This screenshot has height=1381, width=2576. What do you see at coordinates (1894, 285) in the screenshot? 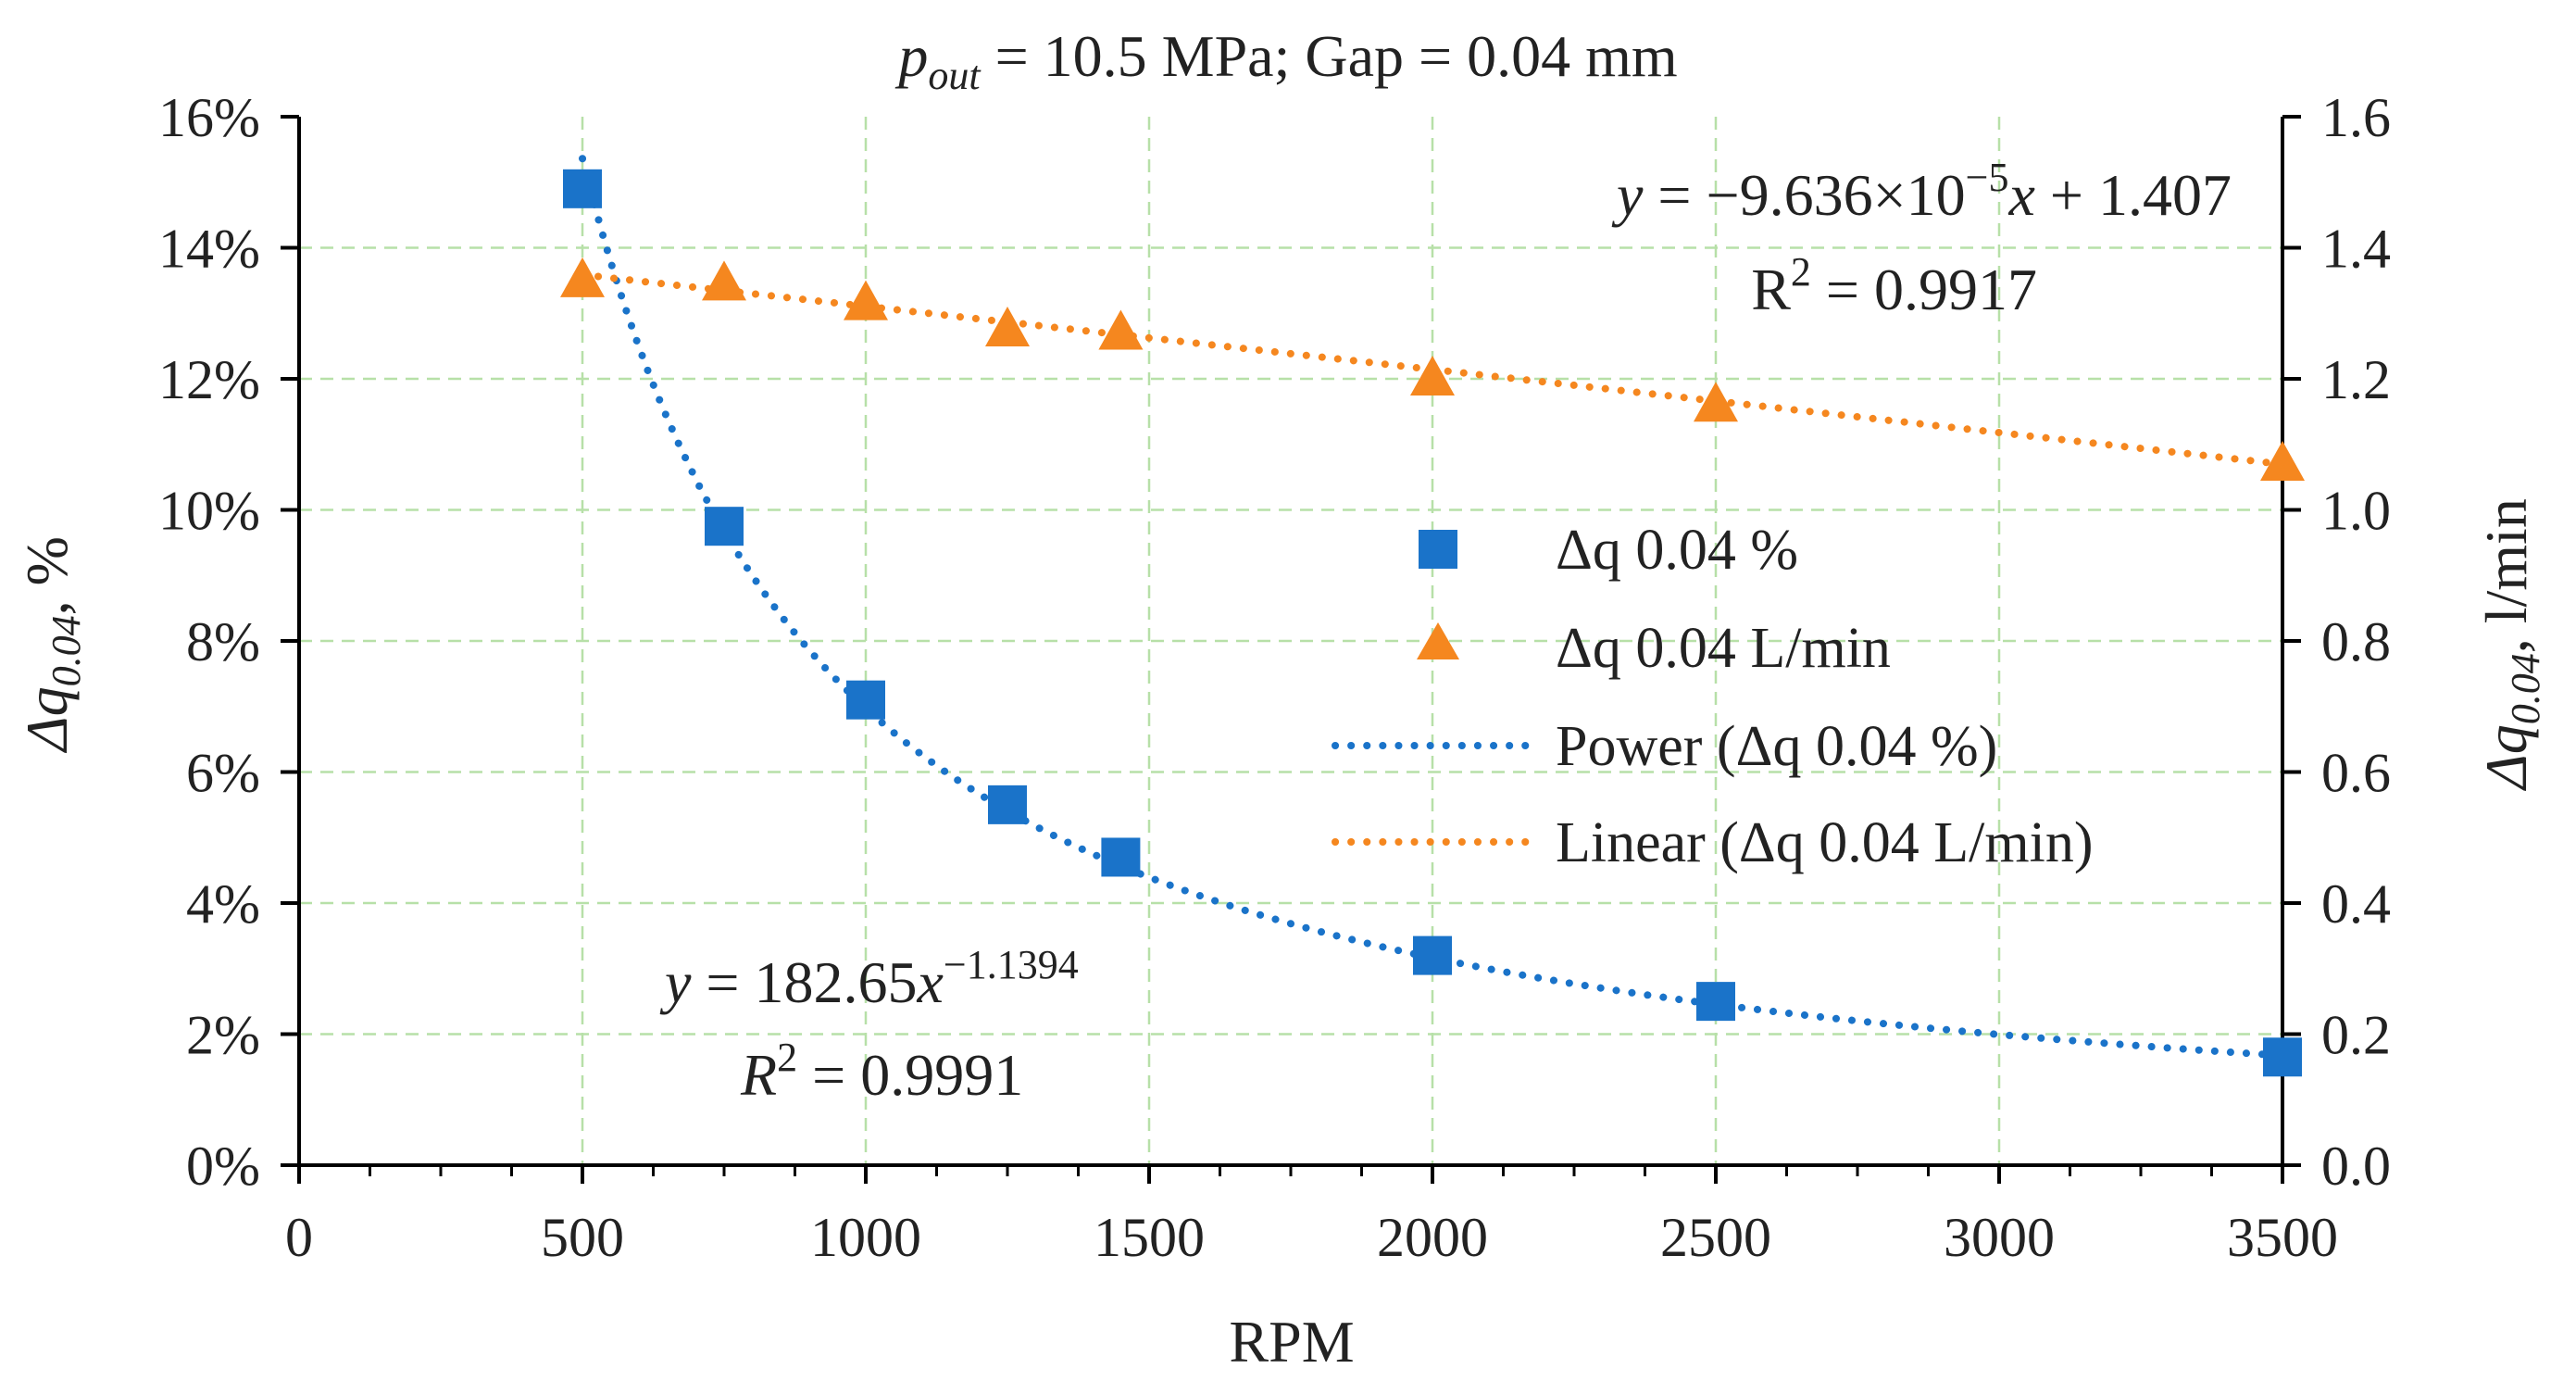
I see `linear-trend-r2: R2 = 0.9917` at bounding box center [1894, 285].